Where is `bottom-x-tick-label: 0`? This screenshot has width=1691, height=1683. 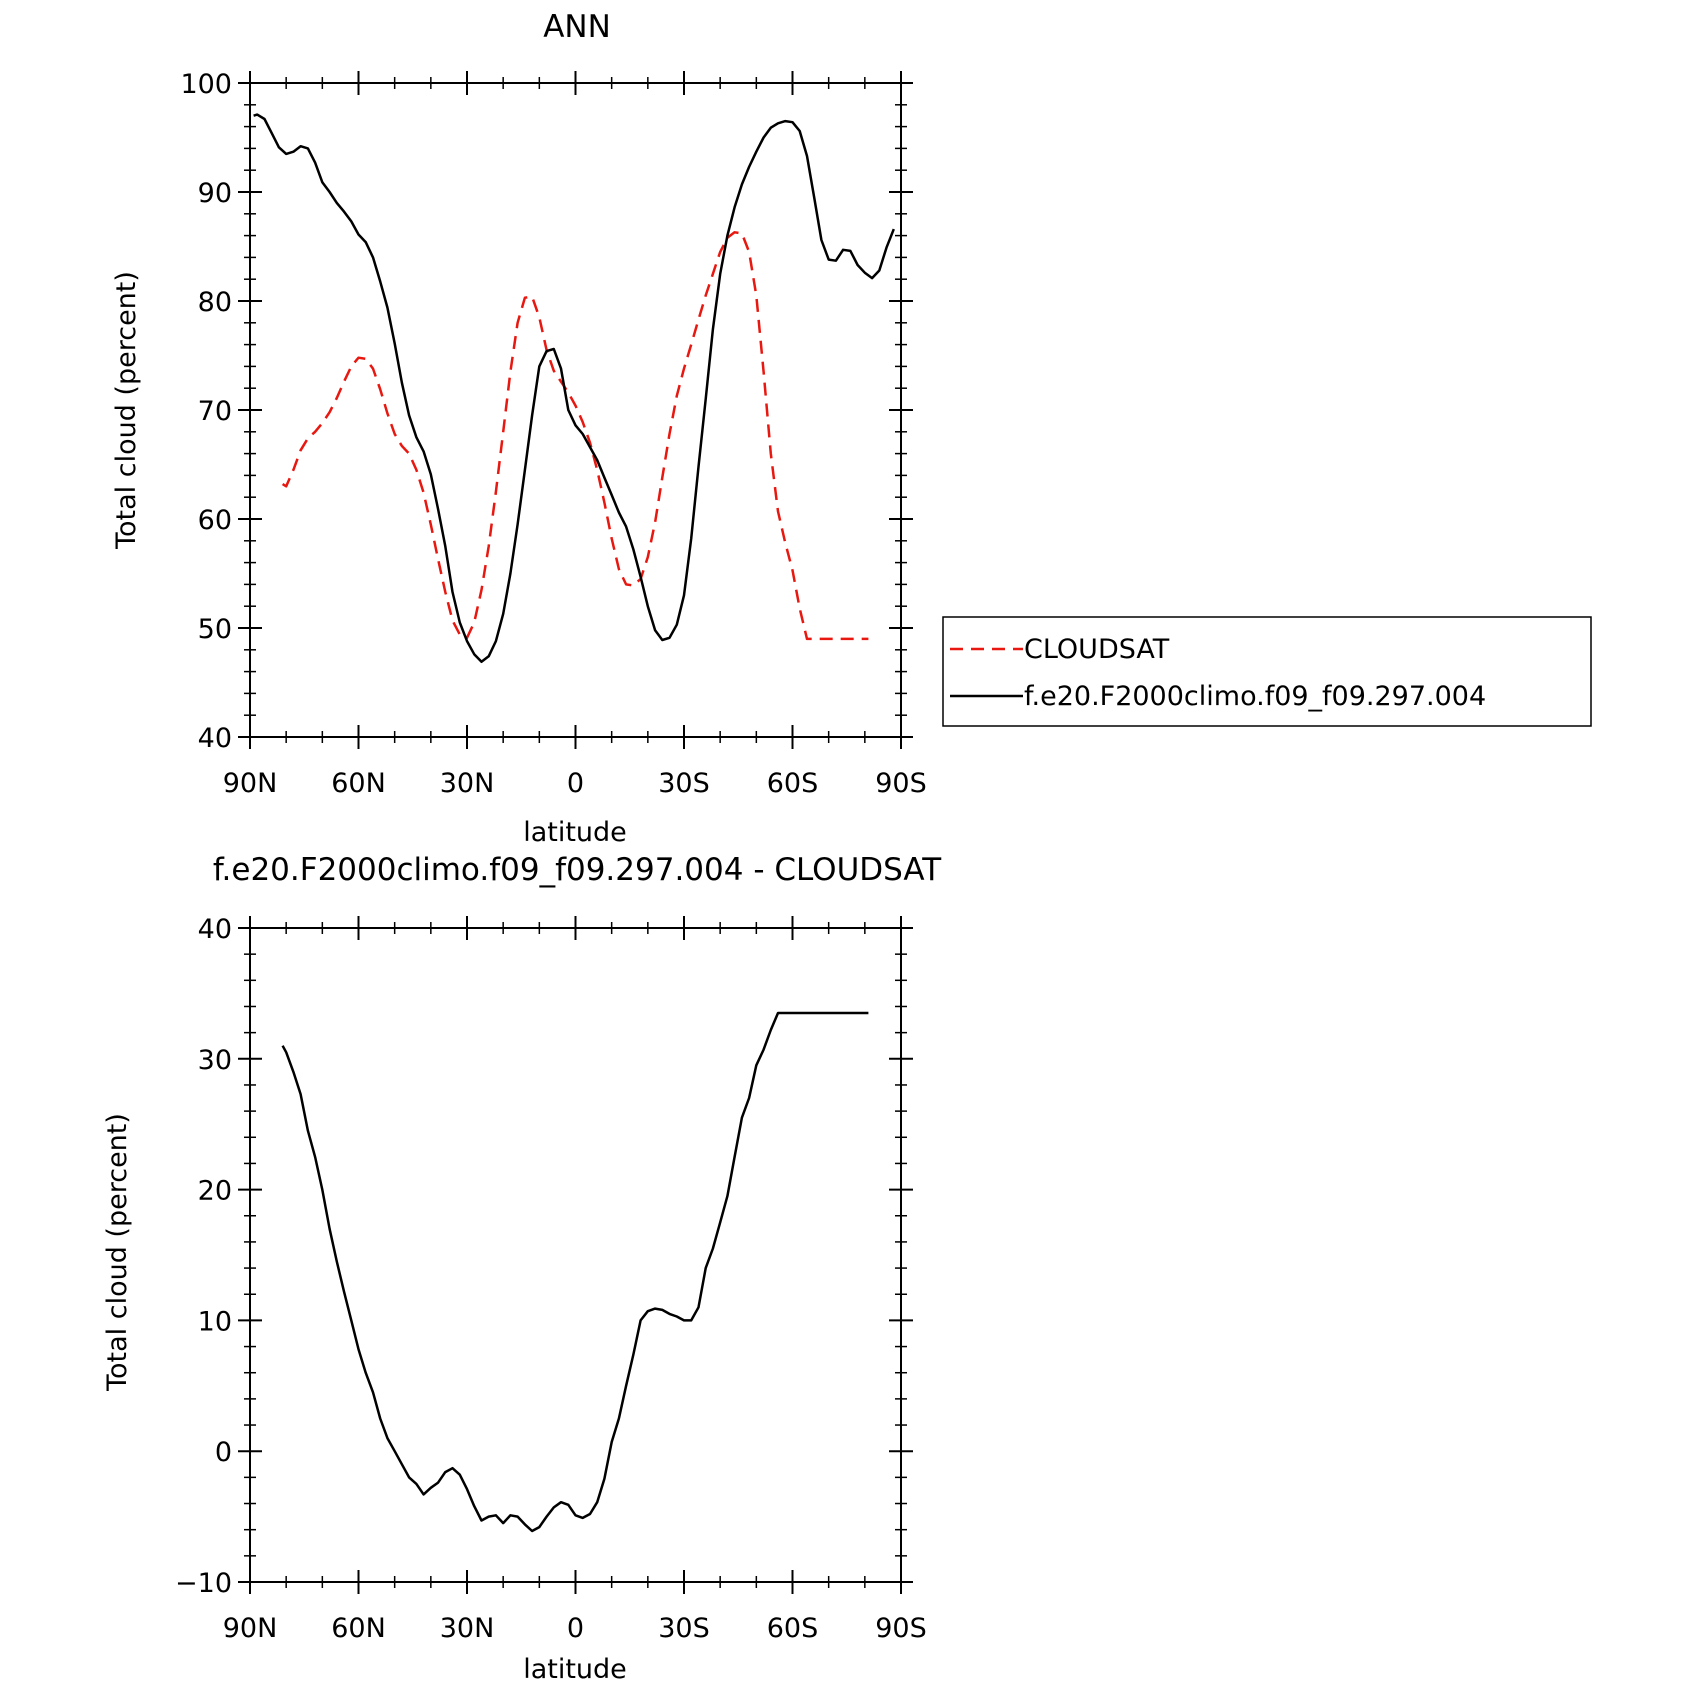
bottom-x-tick-label: 0 is located at coordinates (575, 1628).